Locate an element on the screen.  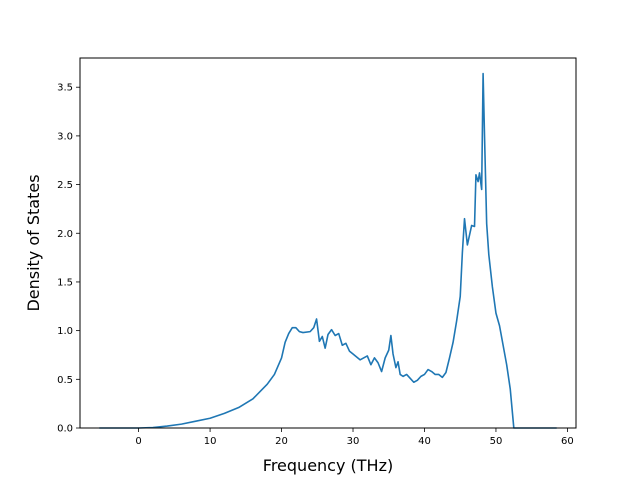
y-tick-label: 0.0 is located at coordinates (65, 429).